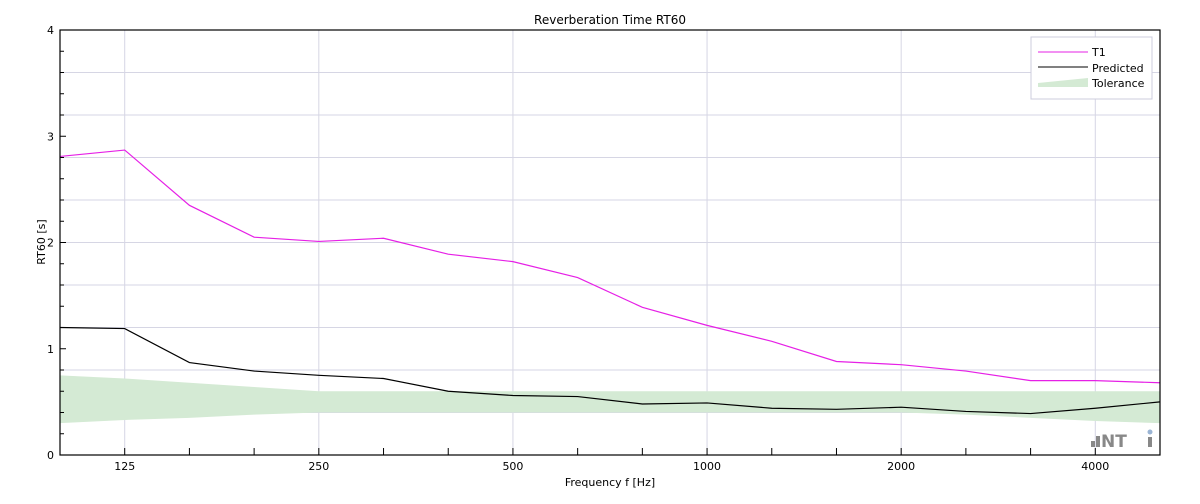 This screenshot has width=1200, height=504. I want to click on y-tick-label: 4, so click(50, 30).